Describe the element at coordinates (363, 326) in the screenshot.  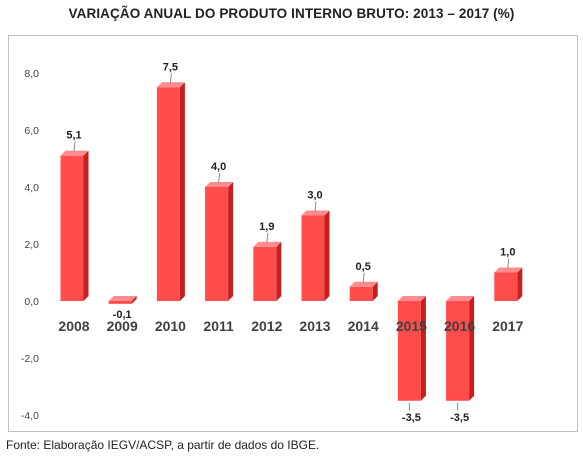
I see `x-category-label: 2014` at that location.